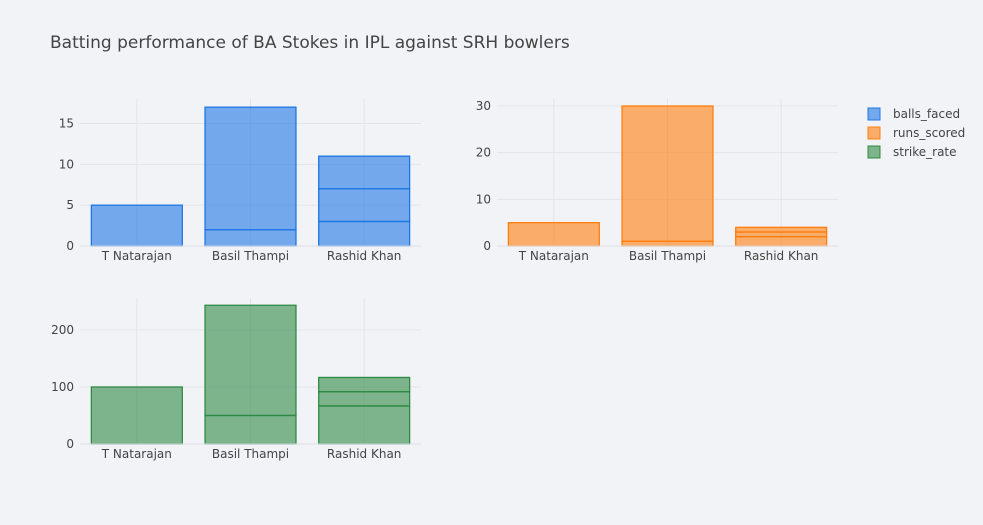 Image resolution: width=983 pixels, height=525 pixels. What do you see at coordinates (62, 387) in the screenshot?
I see `y-tick-label: 100` at bounding box center [62, 387].